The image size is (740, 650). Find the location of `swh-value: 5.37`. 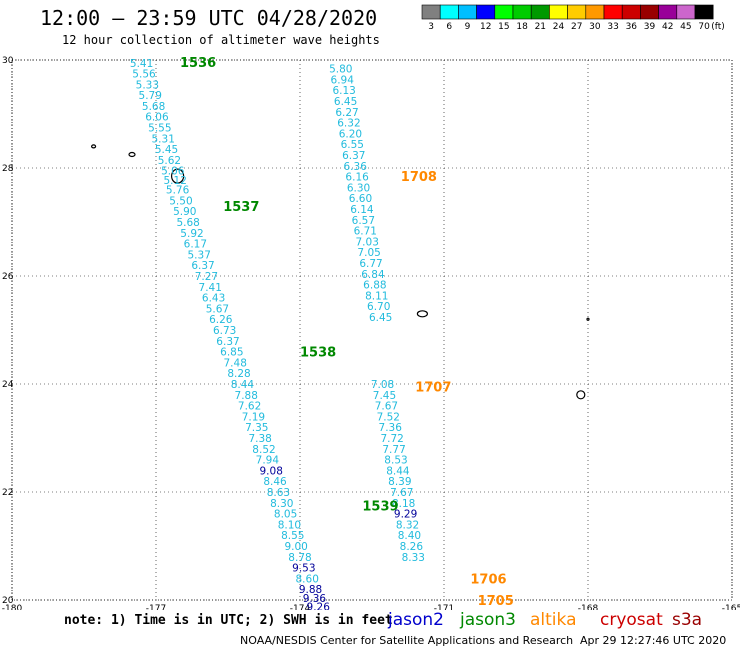

swh-value: 5.37 is located at coordinates (199, 255).